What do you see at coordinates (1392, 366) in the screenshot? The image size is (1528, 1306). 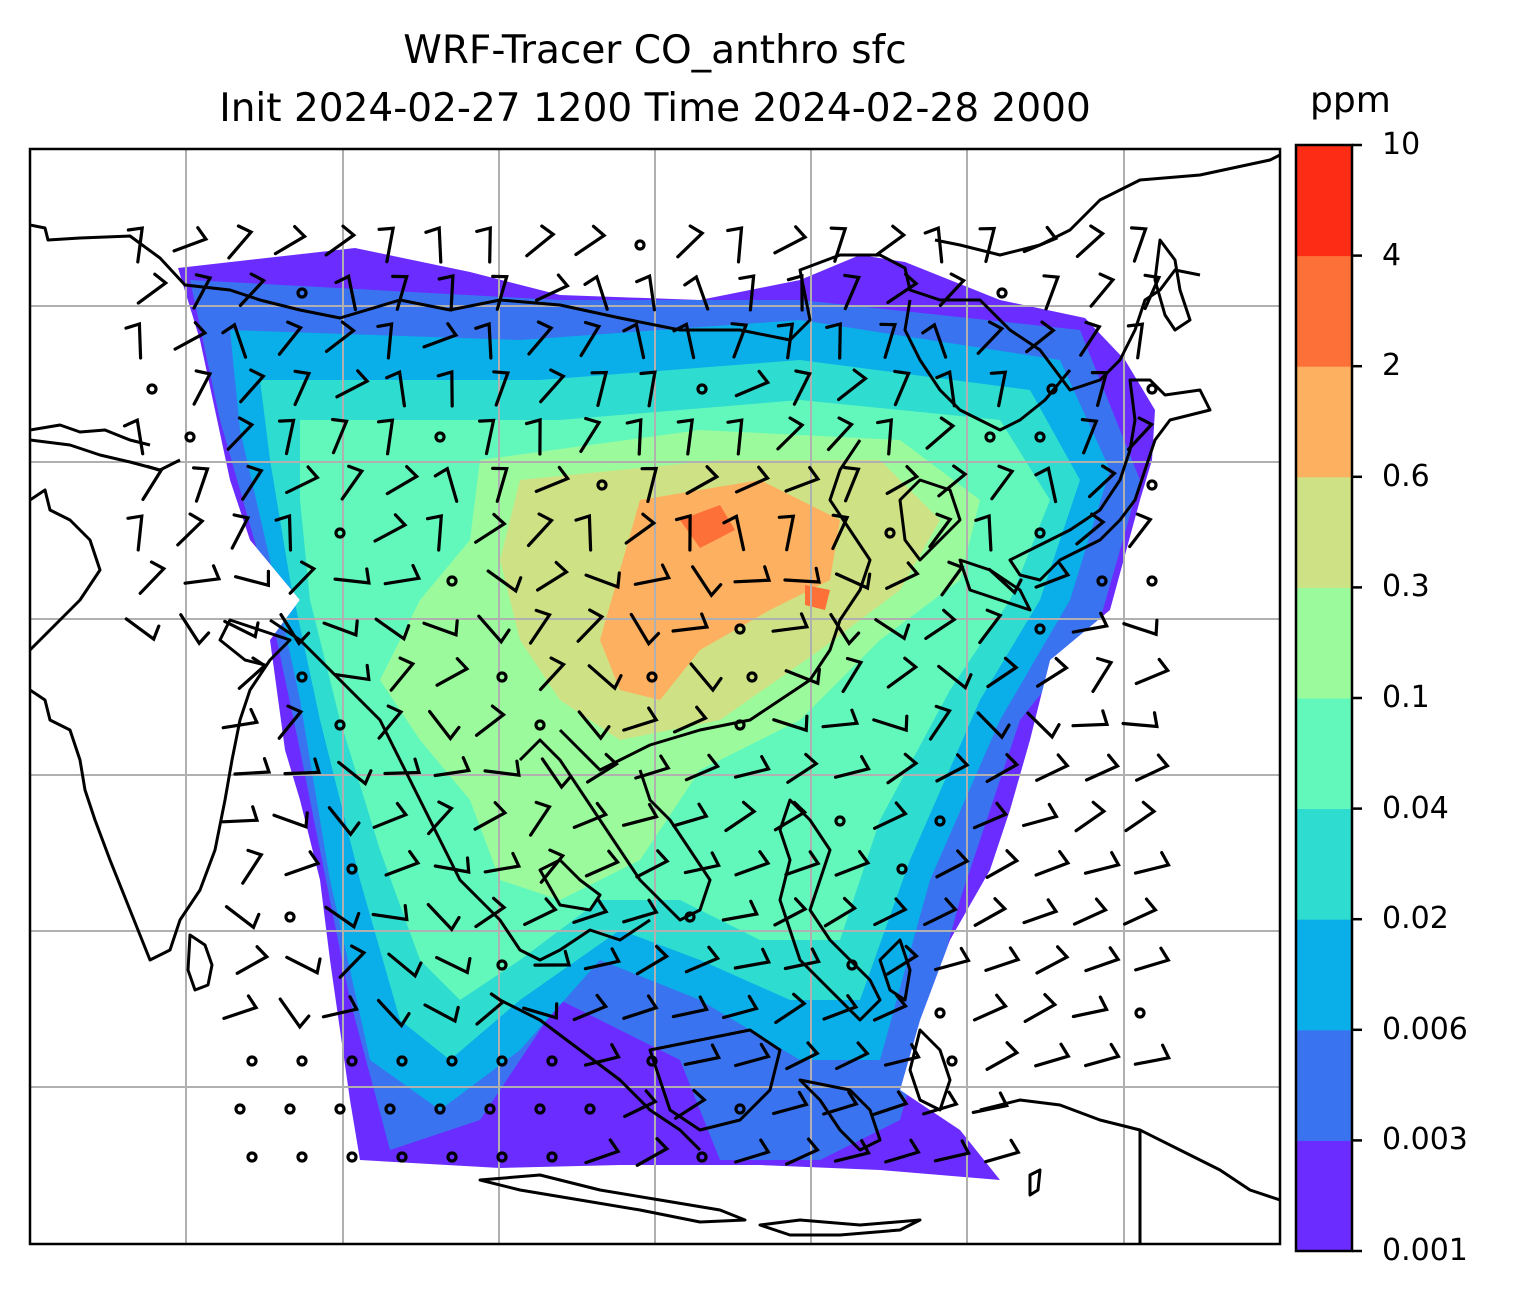 I see `colorbar-tick-label: 2` at bounding box center [1392, 366].